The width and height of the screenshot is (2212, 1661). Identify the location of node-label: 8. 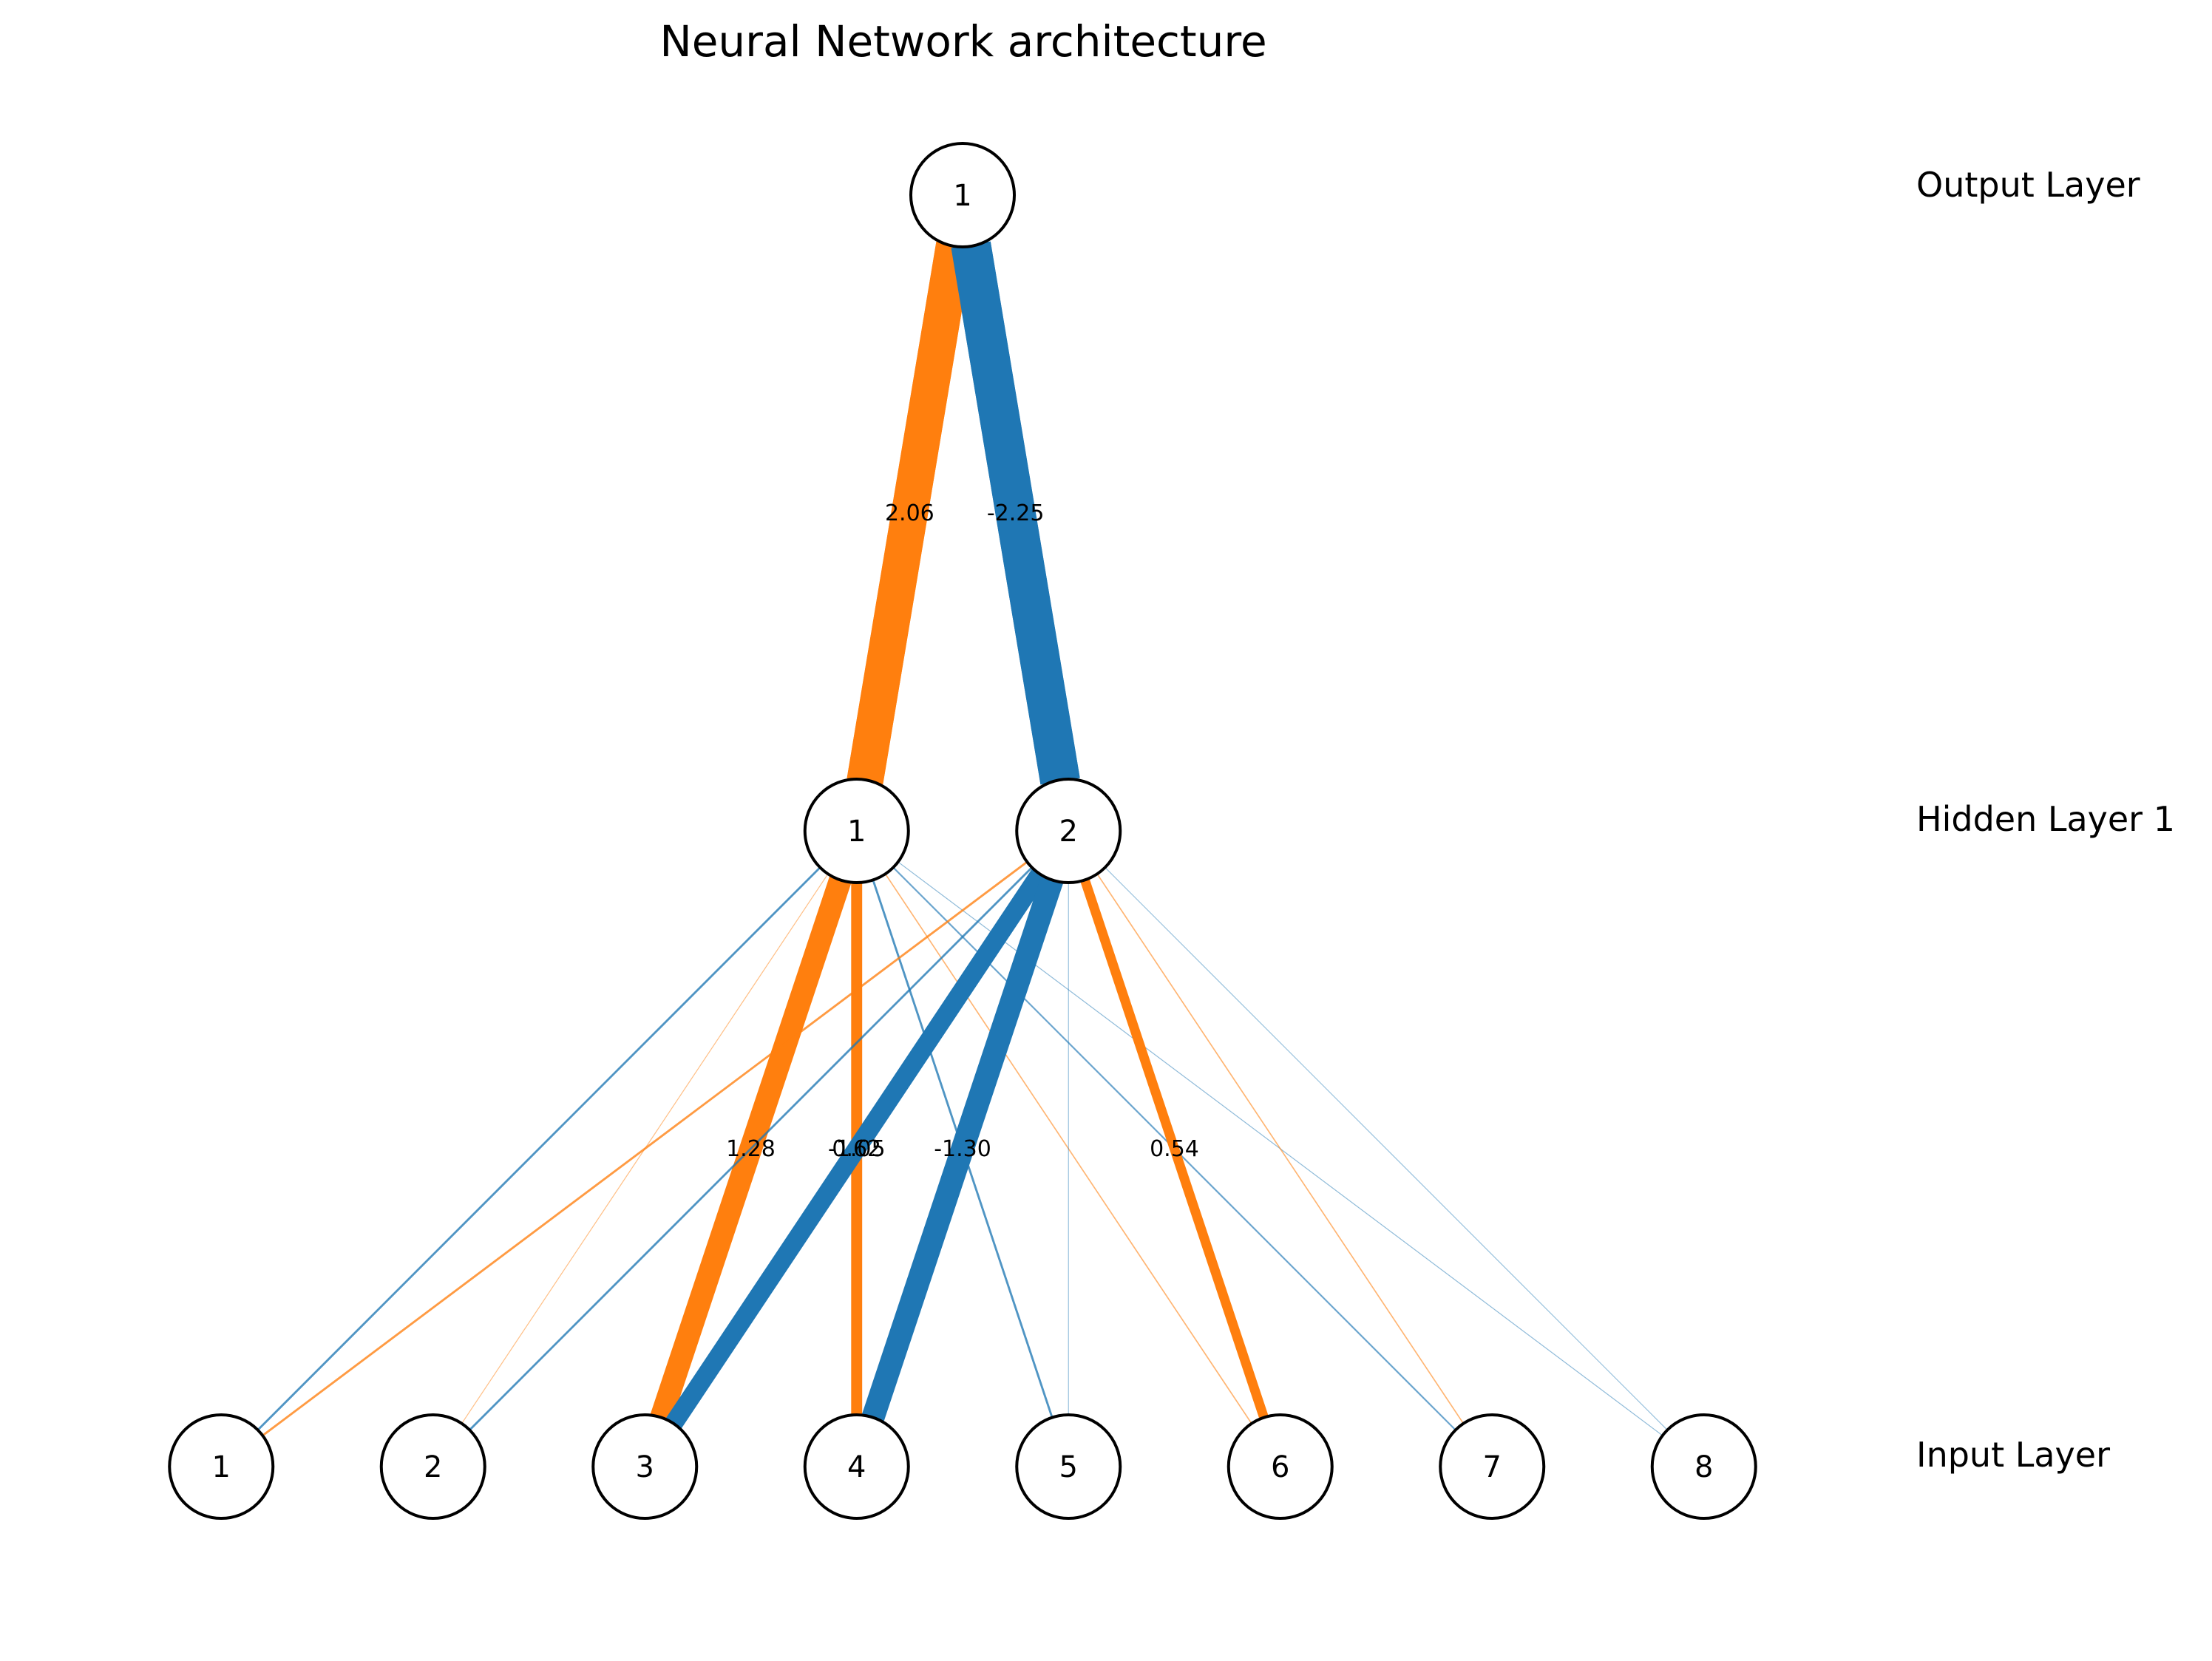
(1703, 1467).